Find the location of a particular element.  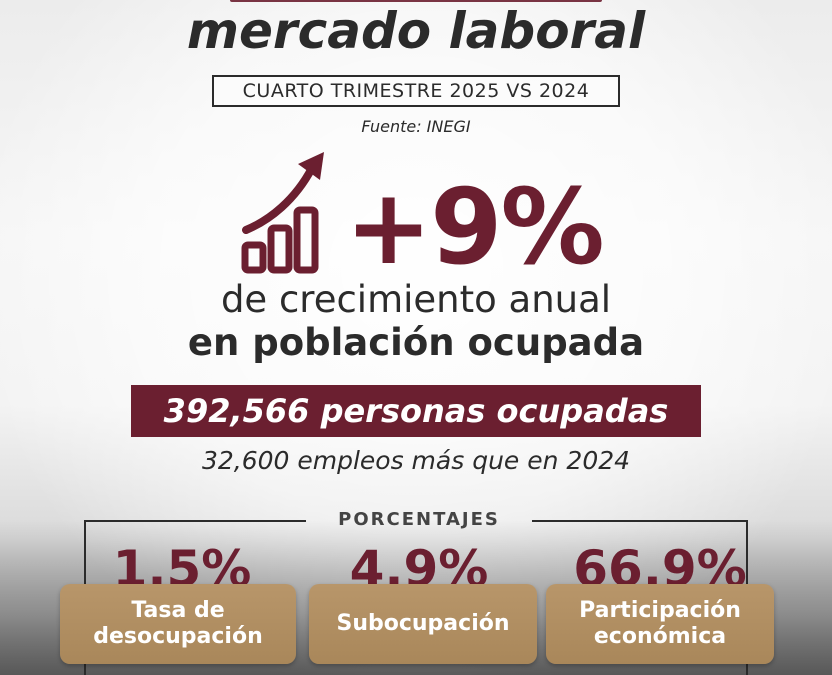

top-banner-edge is located at coordinates (416, 1).